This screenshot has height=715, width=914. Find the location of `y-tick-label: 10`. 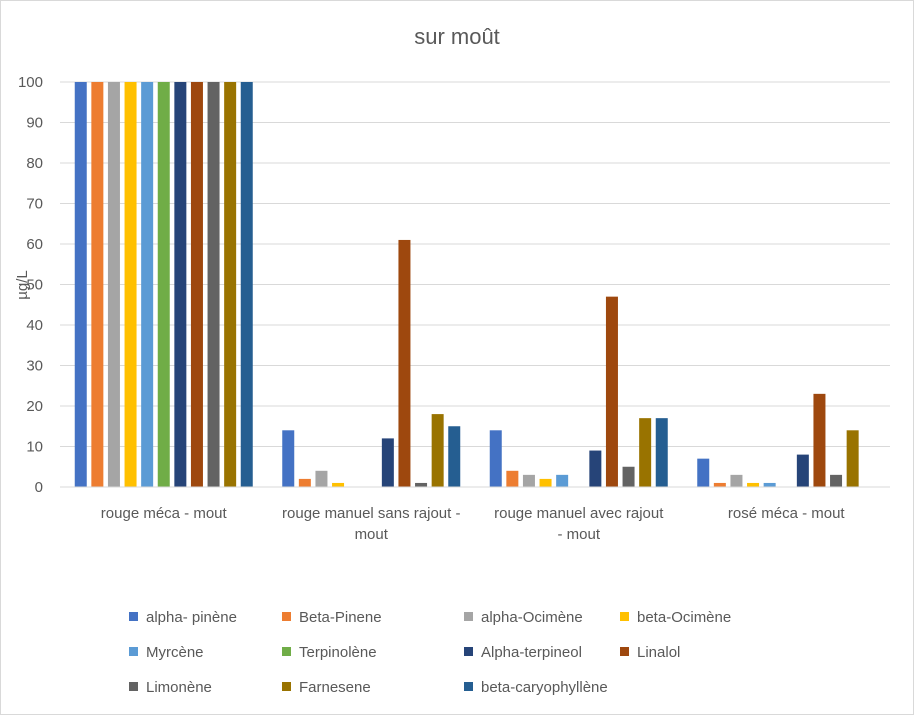

y-tick-label: 10 is located at coordinates (34, 447).